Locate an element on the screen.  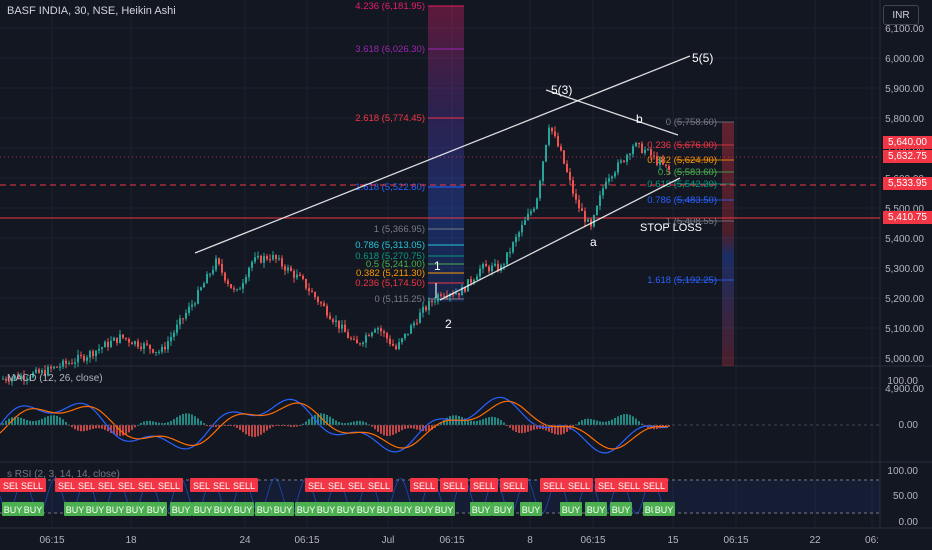
currency-button: INR is located at coordinates (901, 15).